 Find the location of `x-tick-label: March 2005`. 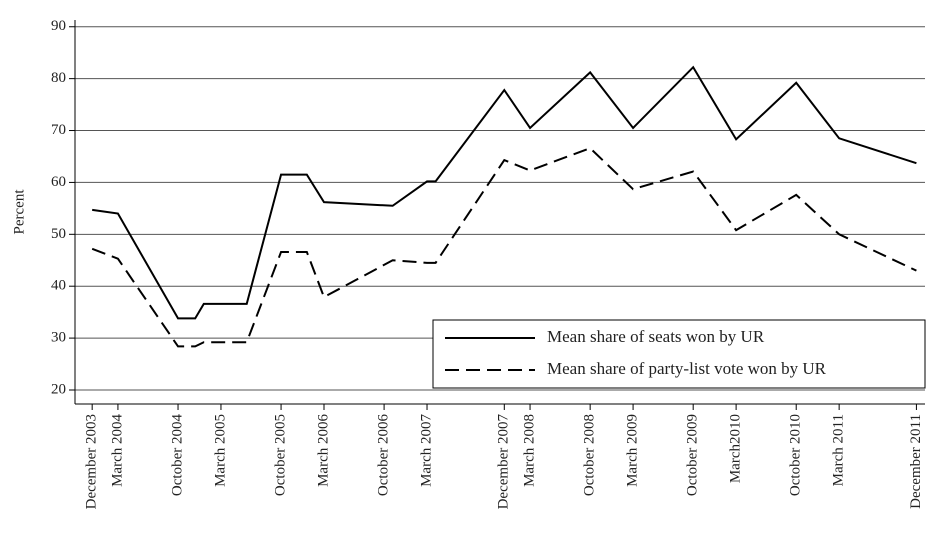

x-tick-label: March 2005 is located at coordinates (220, 450).